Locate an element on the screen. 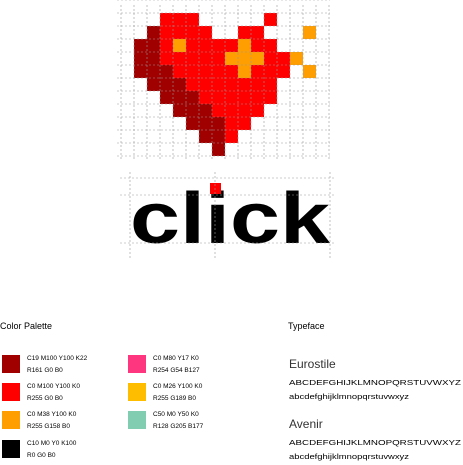 The image size is (463, 465). palette-title: Color Palette is located at coordinates (26, 326).